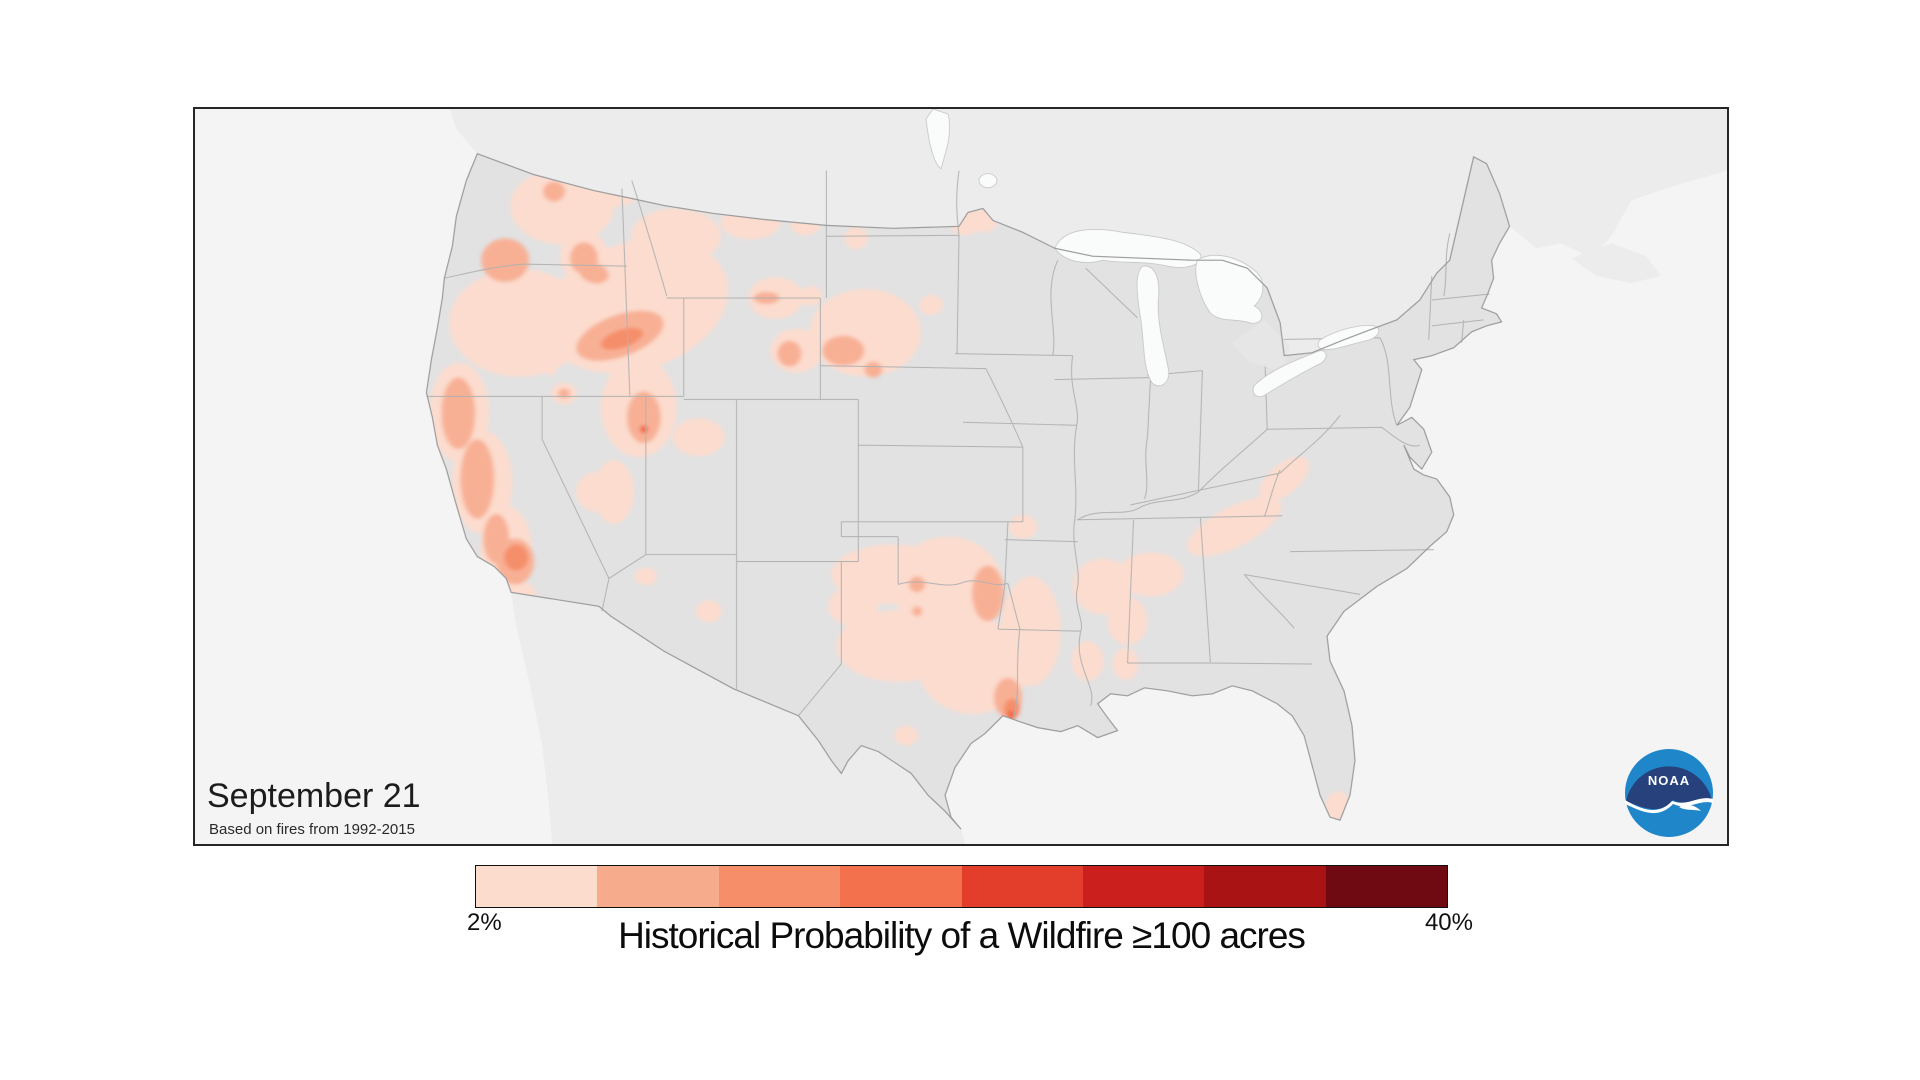 This screenshot has height=1080, width=1920. What do you see at coordinates (906, 735) in the screenshot?
I see `hotspot-south-texas-dot` at bounding box center [906, 735].